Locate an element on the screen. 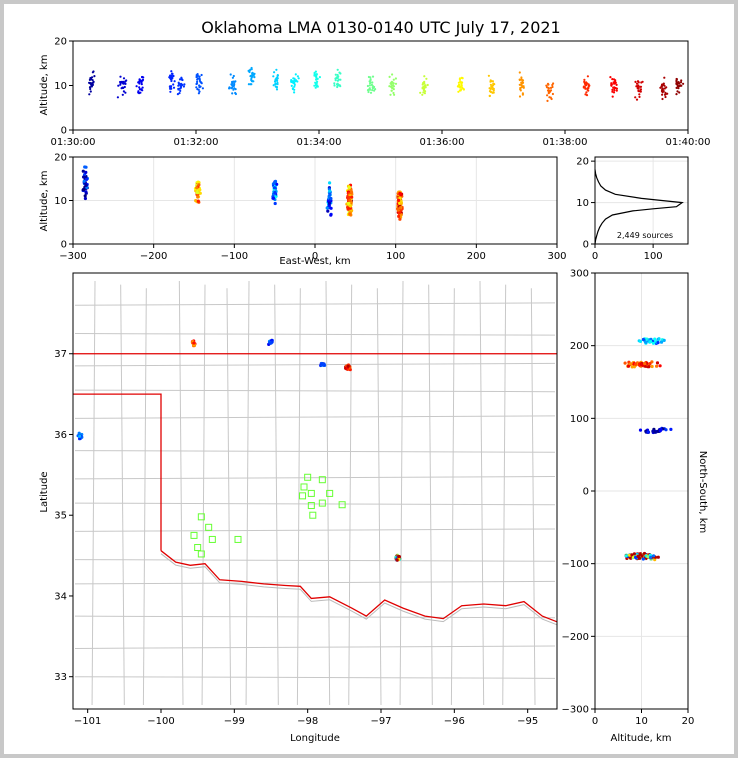  figure-title: Oklahoma LMA 0130-0140 UTC July 17, 2021 is located at coordinates (380, 27).